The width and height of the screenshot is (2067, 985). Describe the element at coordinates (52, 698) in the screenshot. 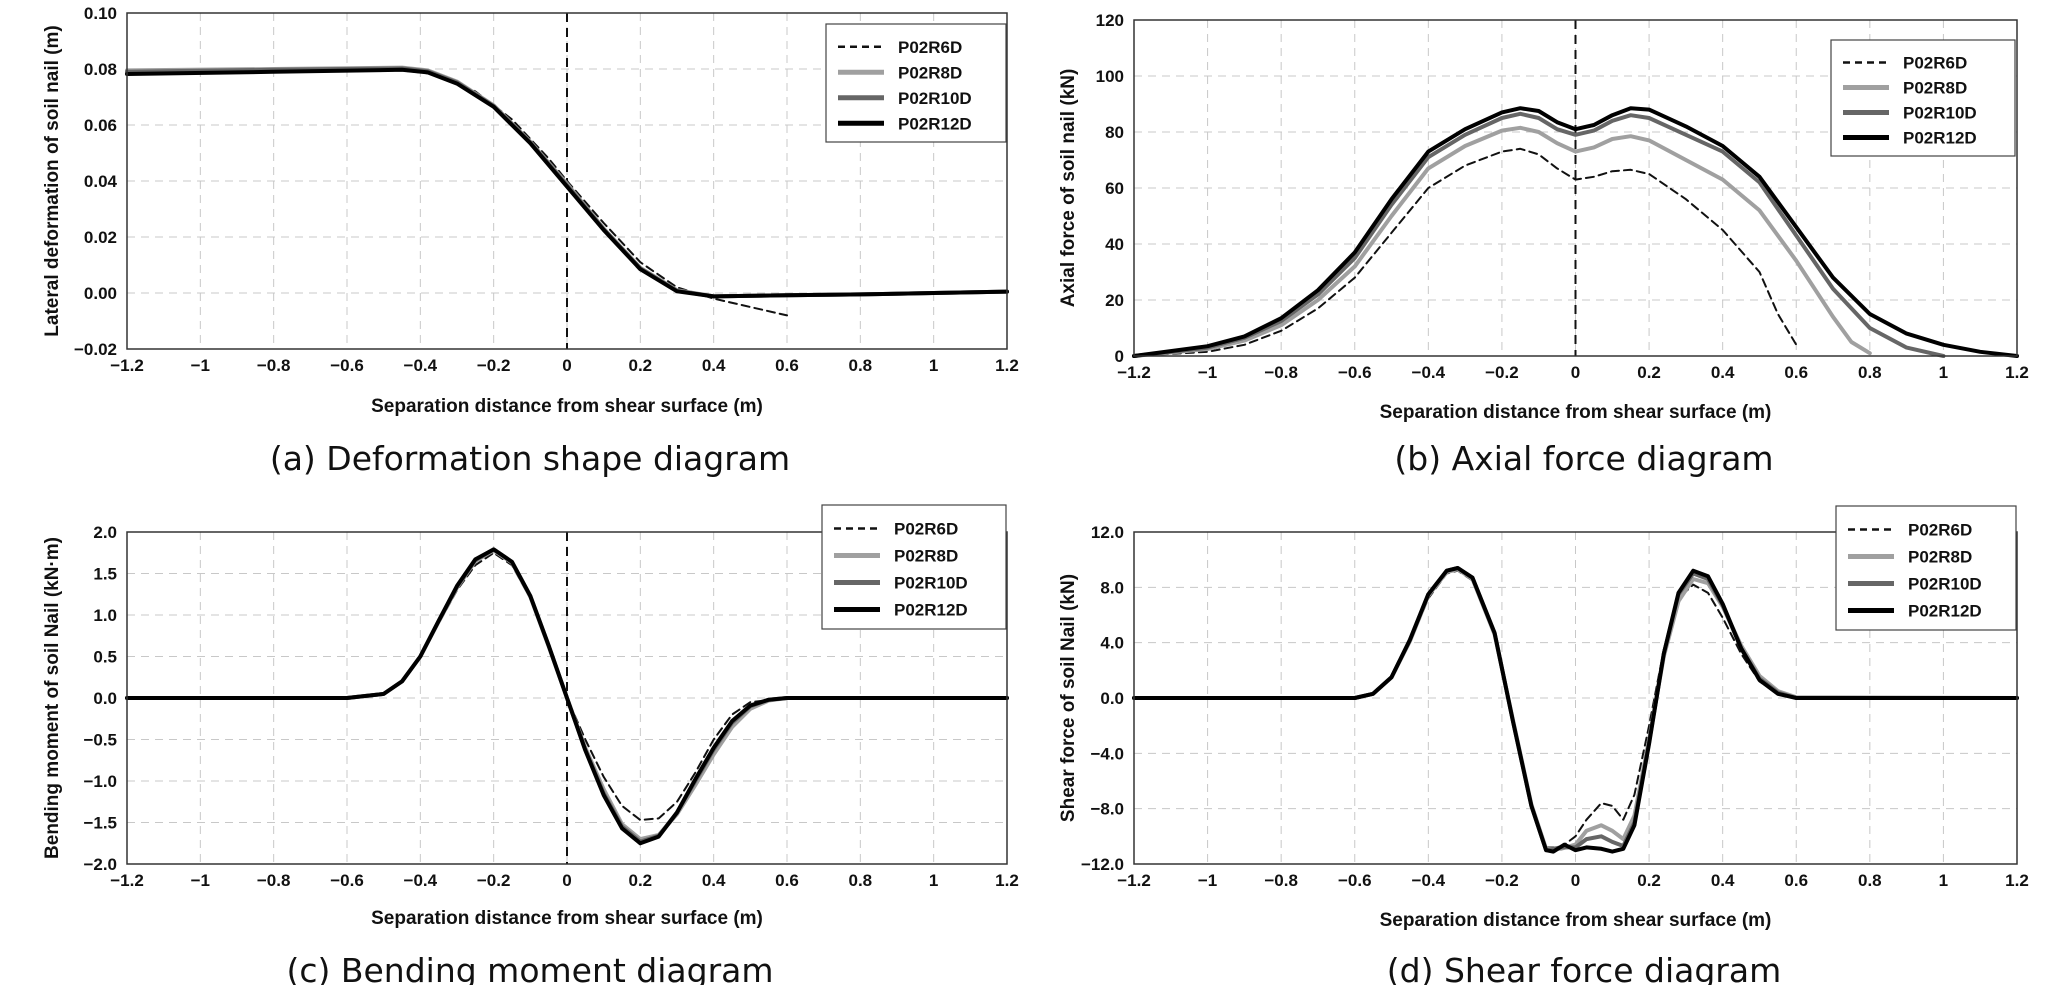

I see `y-axis-label: Bending moment of soil Nail (kN·m)` at that location.